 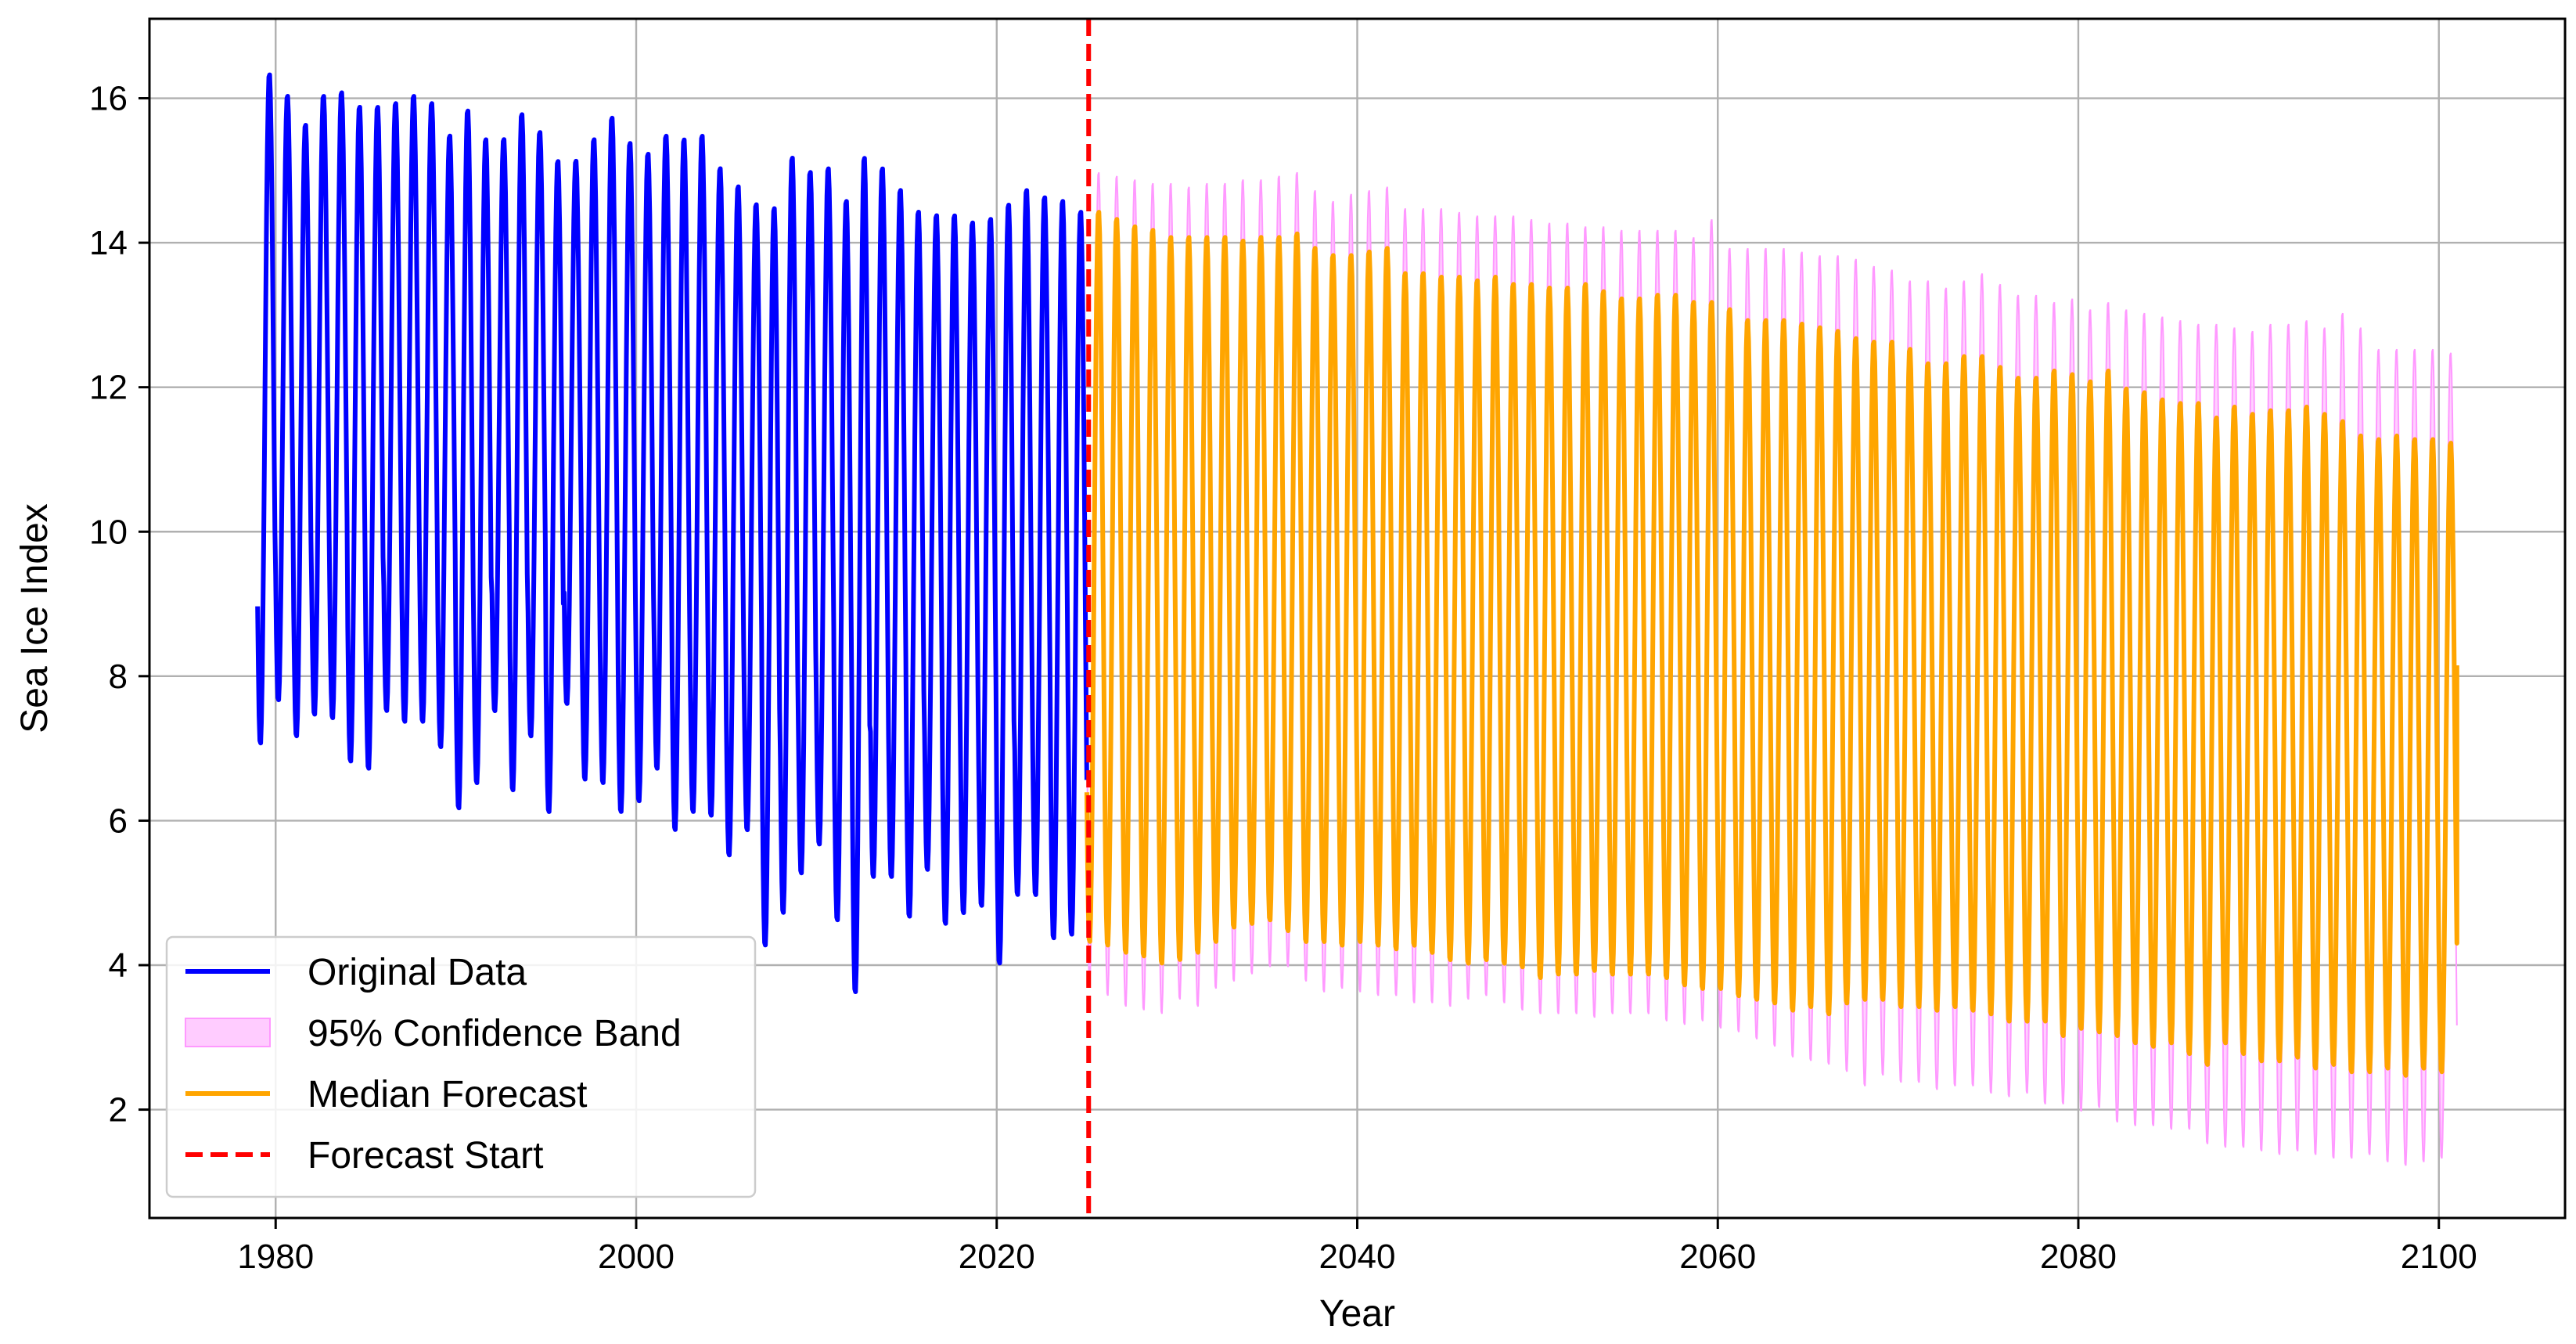 I want to click on x-tick-label-2080: 2080, so click(x=2078, y=1257).